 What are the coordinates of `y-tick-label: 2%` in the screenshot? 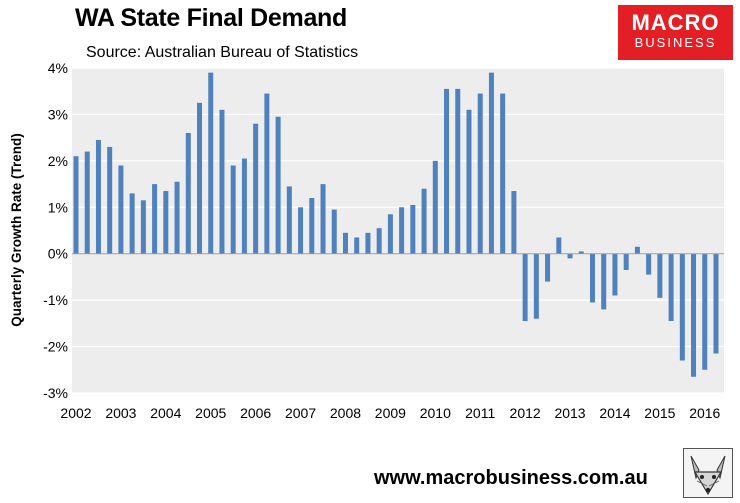 It's located at (58, 161).